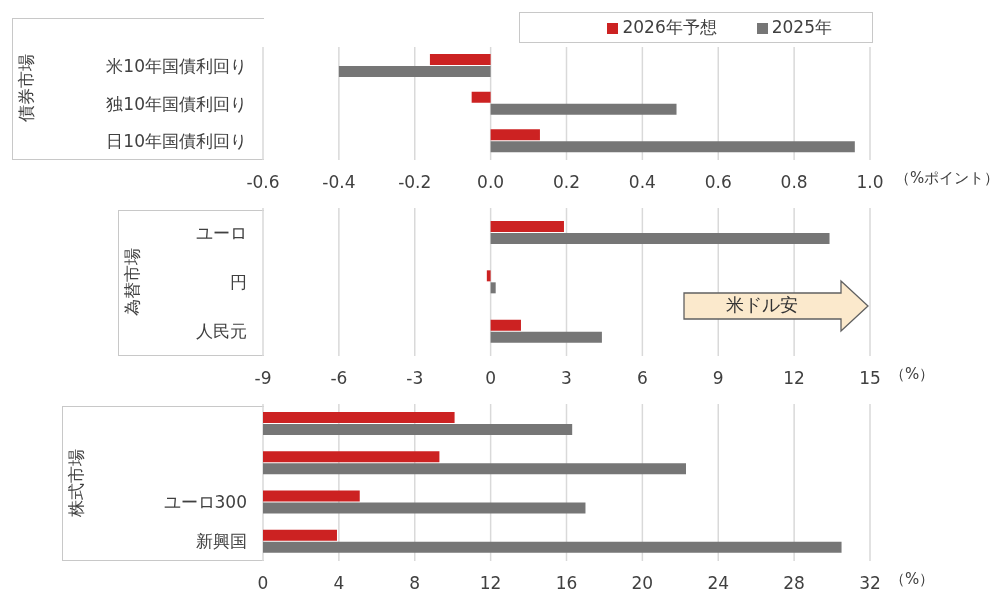  I want to click on y-tick-label: 日10年国債利回り, so click(176, 141).